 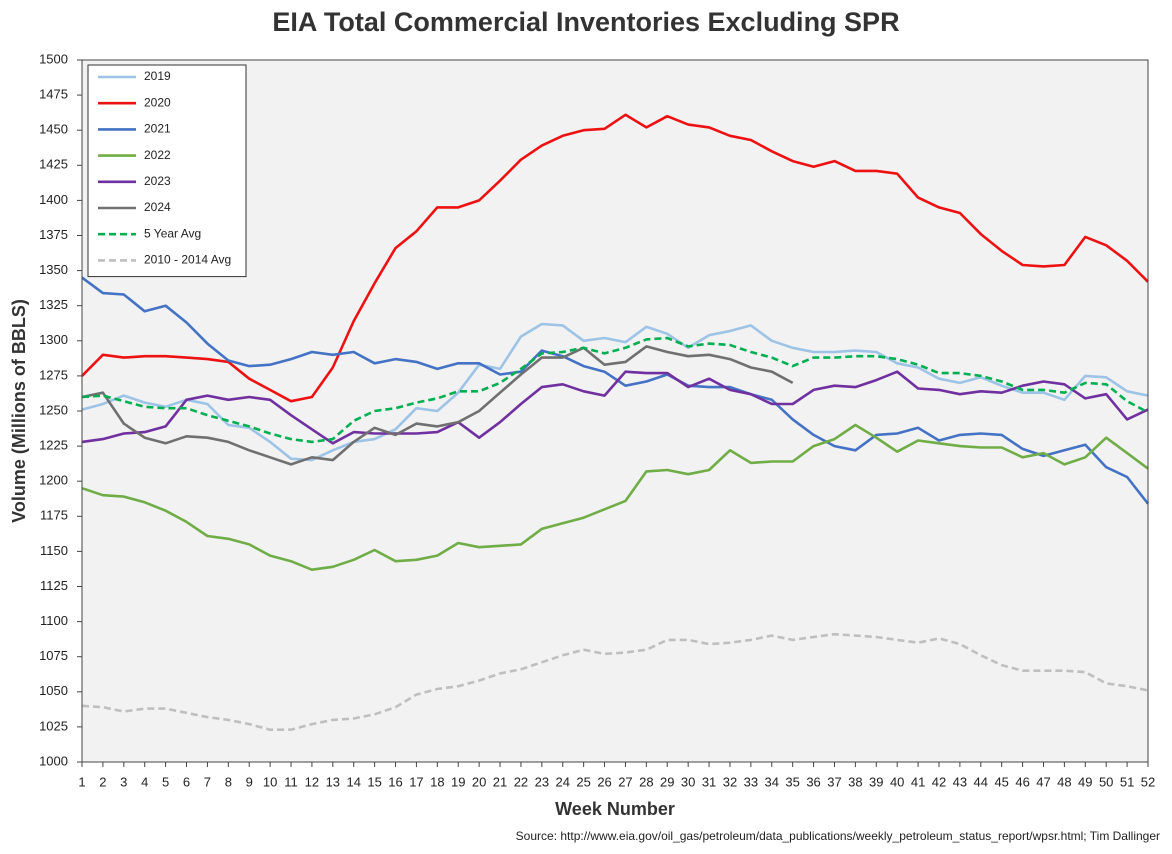 What do you see at coordinates (53, 480) in the screenshot?
I see `y-tick-label: 1200` at bounding box center [53, 480].